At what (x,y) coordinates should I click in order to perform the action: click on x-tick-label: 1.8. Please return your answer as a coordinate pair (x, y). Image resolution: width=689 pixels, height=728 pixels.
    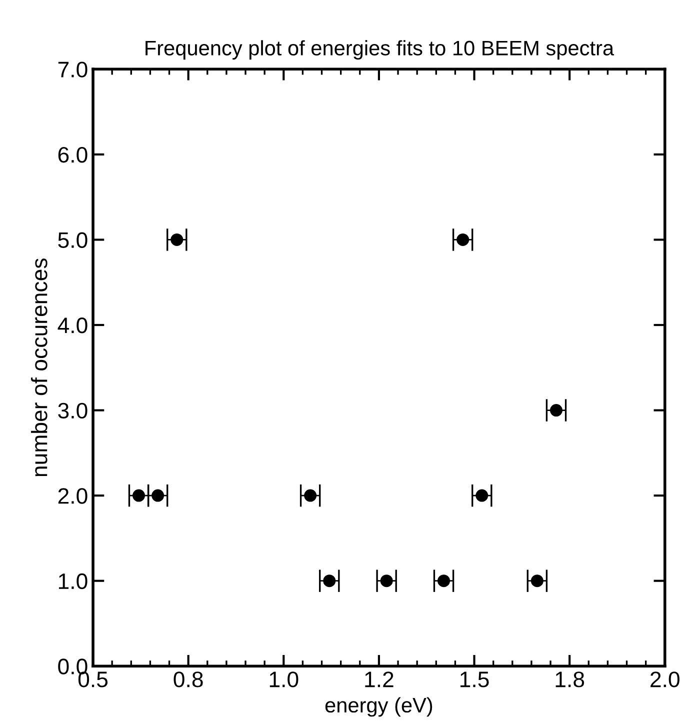
    Looking at the image, I should click on (570, 680).